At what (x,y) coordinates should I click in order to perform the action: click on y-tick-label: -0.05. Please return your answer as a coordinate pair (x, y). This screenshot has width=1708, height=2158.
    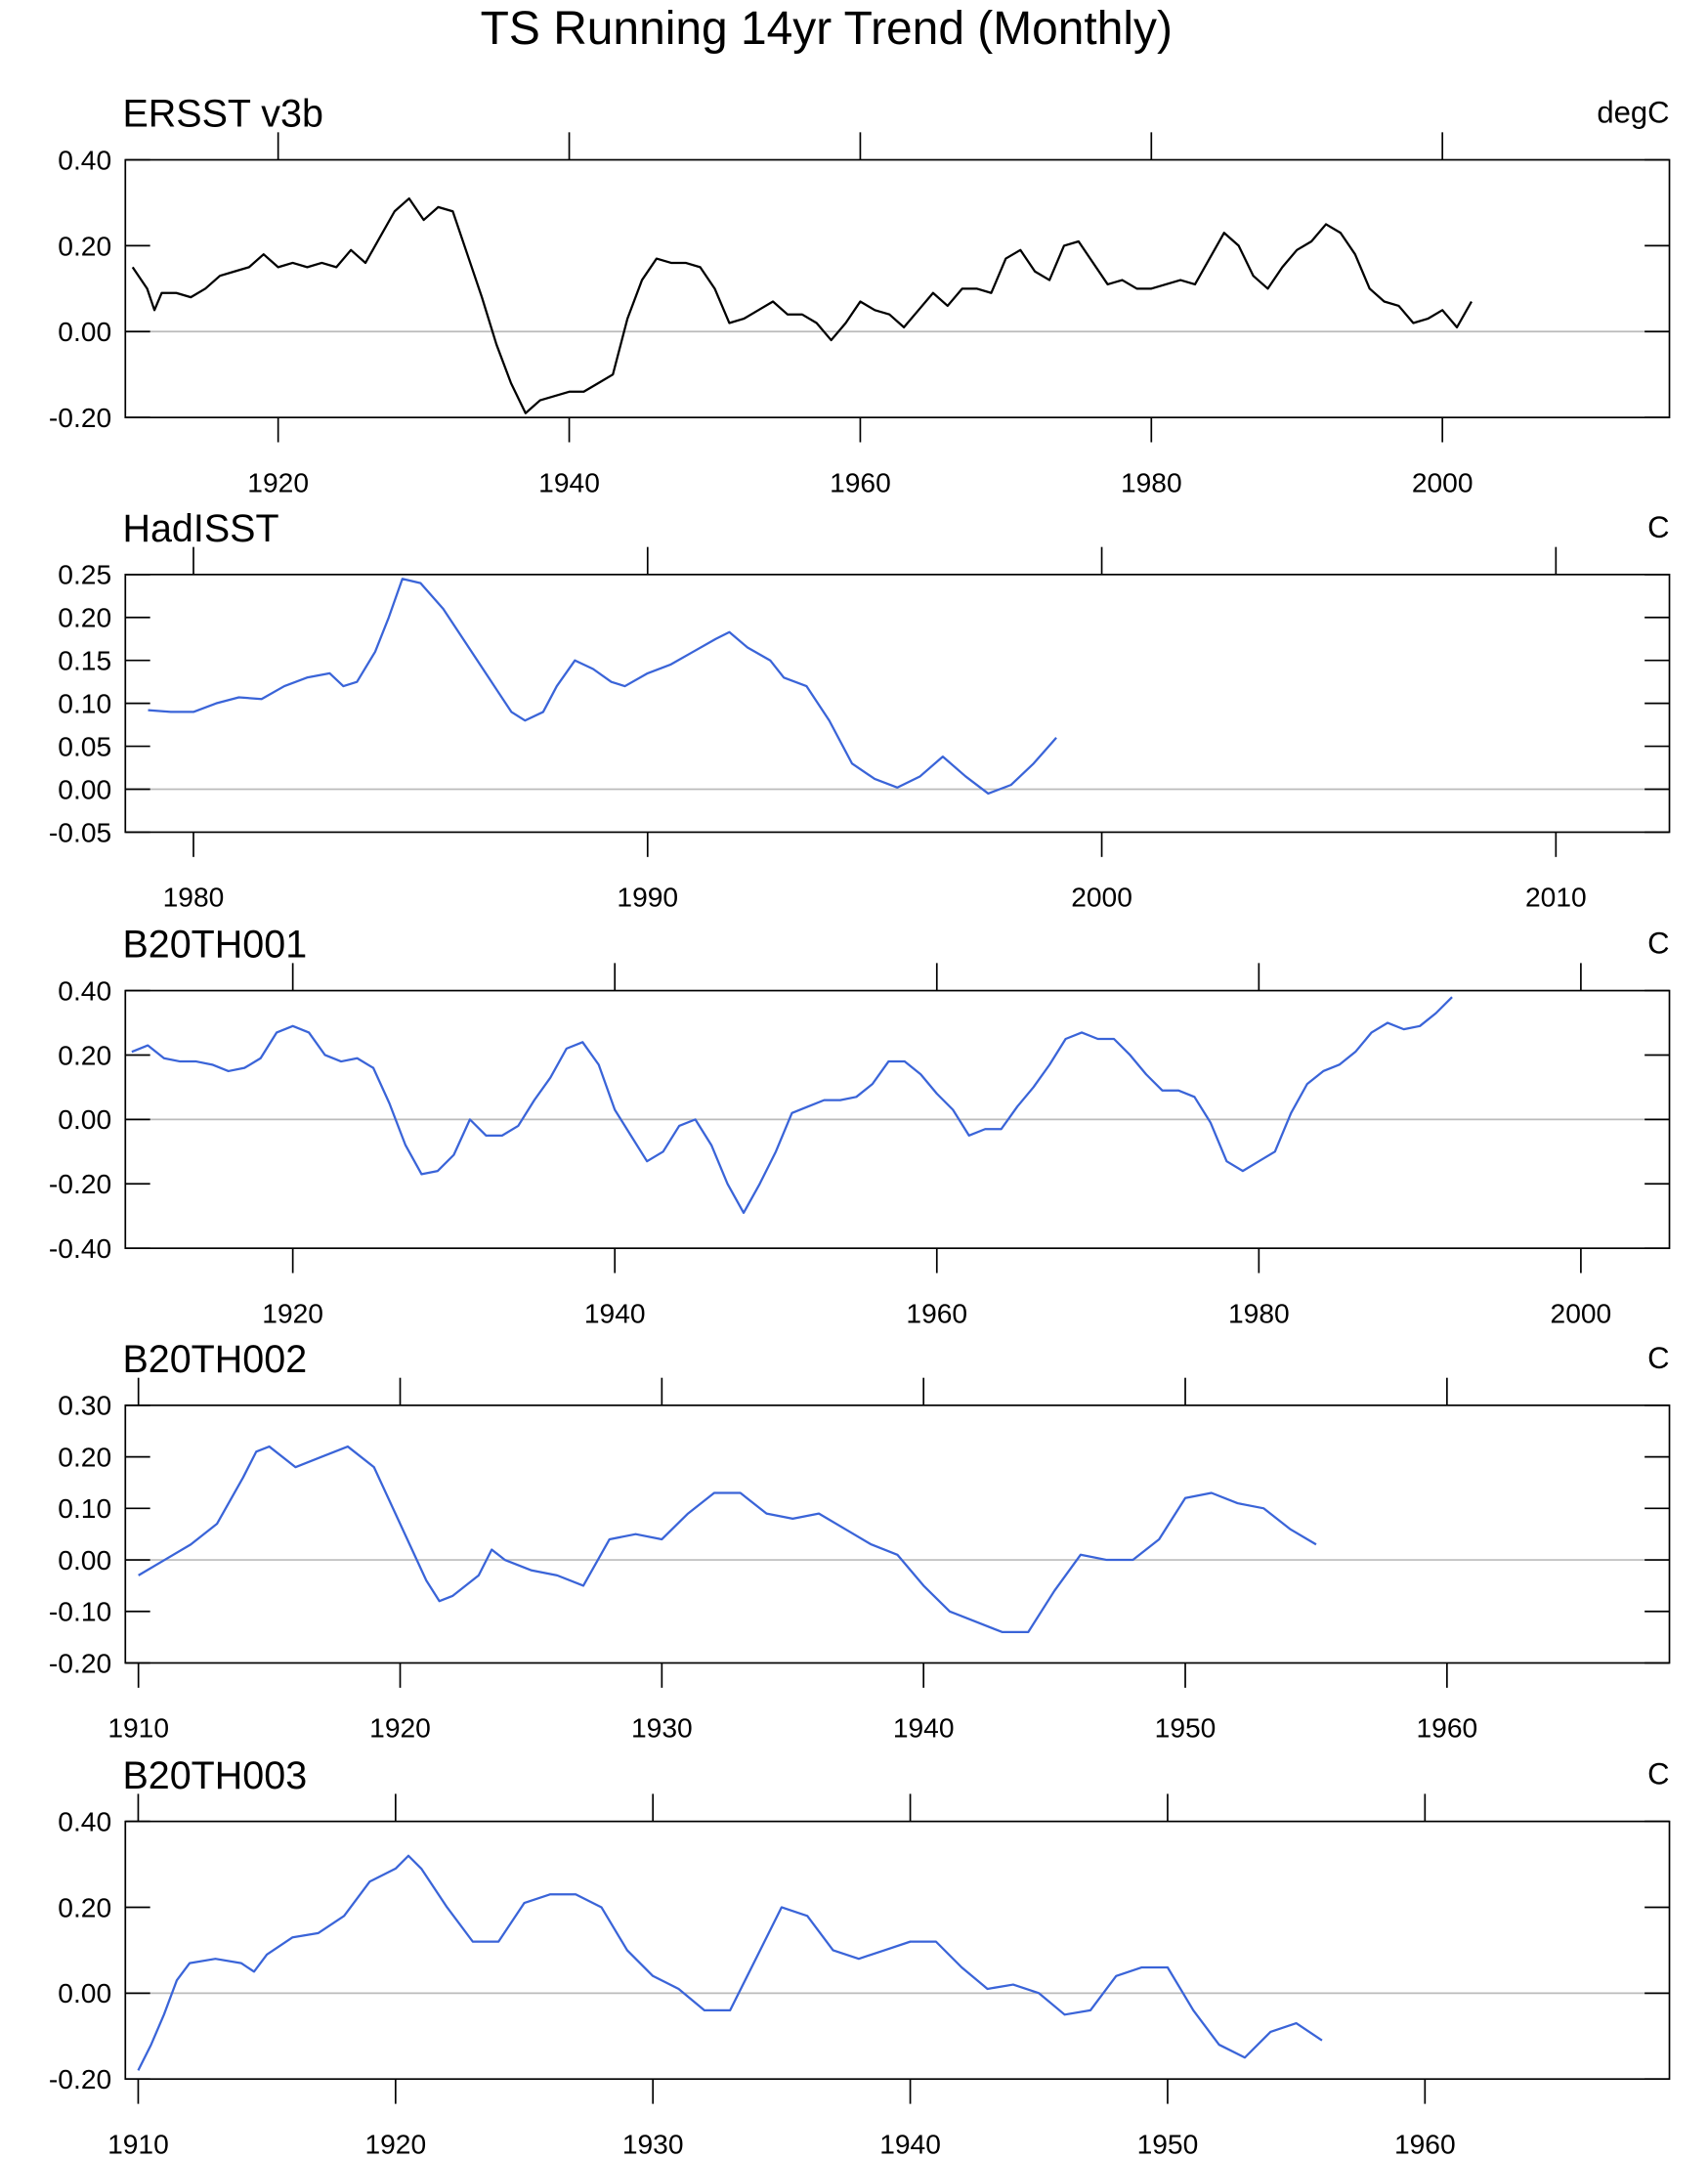
    Looking at the image, I should click on (80, 831).